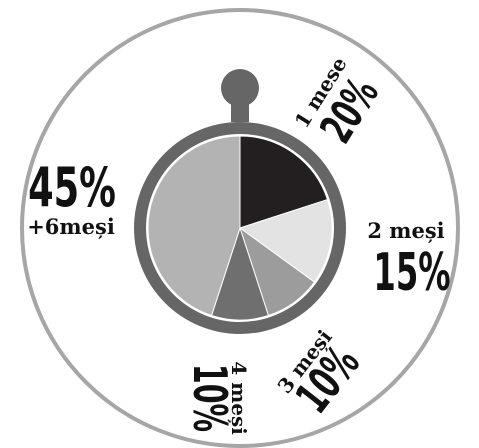 Image resolution: width=479 pixels, height=448 pixels. I want to click on label-2-mesi: 2 meși, so click(405, 230).